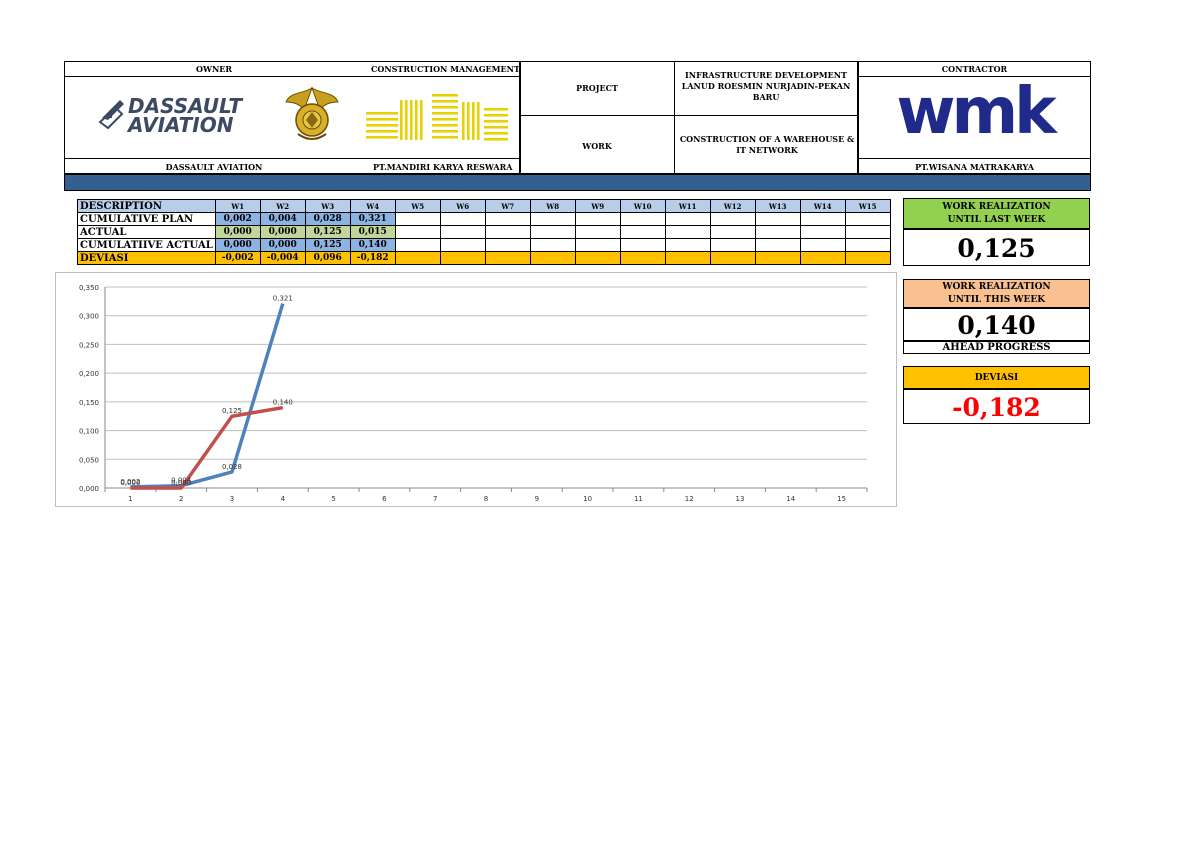 This screenshot has height=842, width=1191. I want to click on y-tick-label: 0,100, so click(89, 432).